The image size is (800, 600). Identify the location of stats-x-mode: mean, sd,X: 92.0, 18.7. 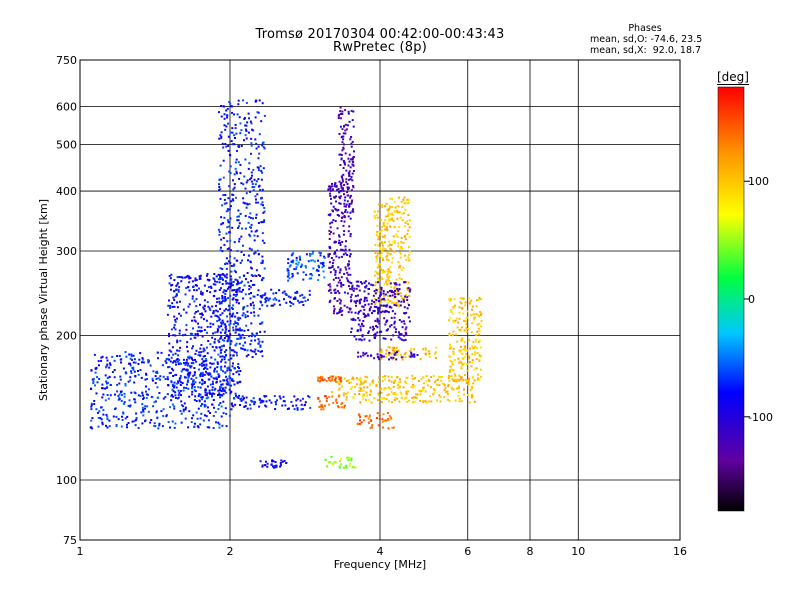
(646, 50).